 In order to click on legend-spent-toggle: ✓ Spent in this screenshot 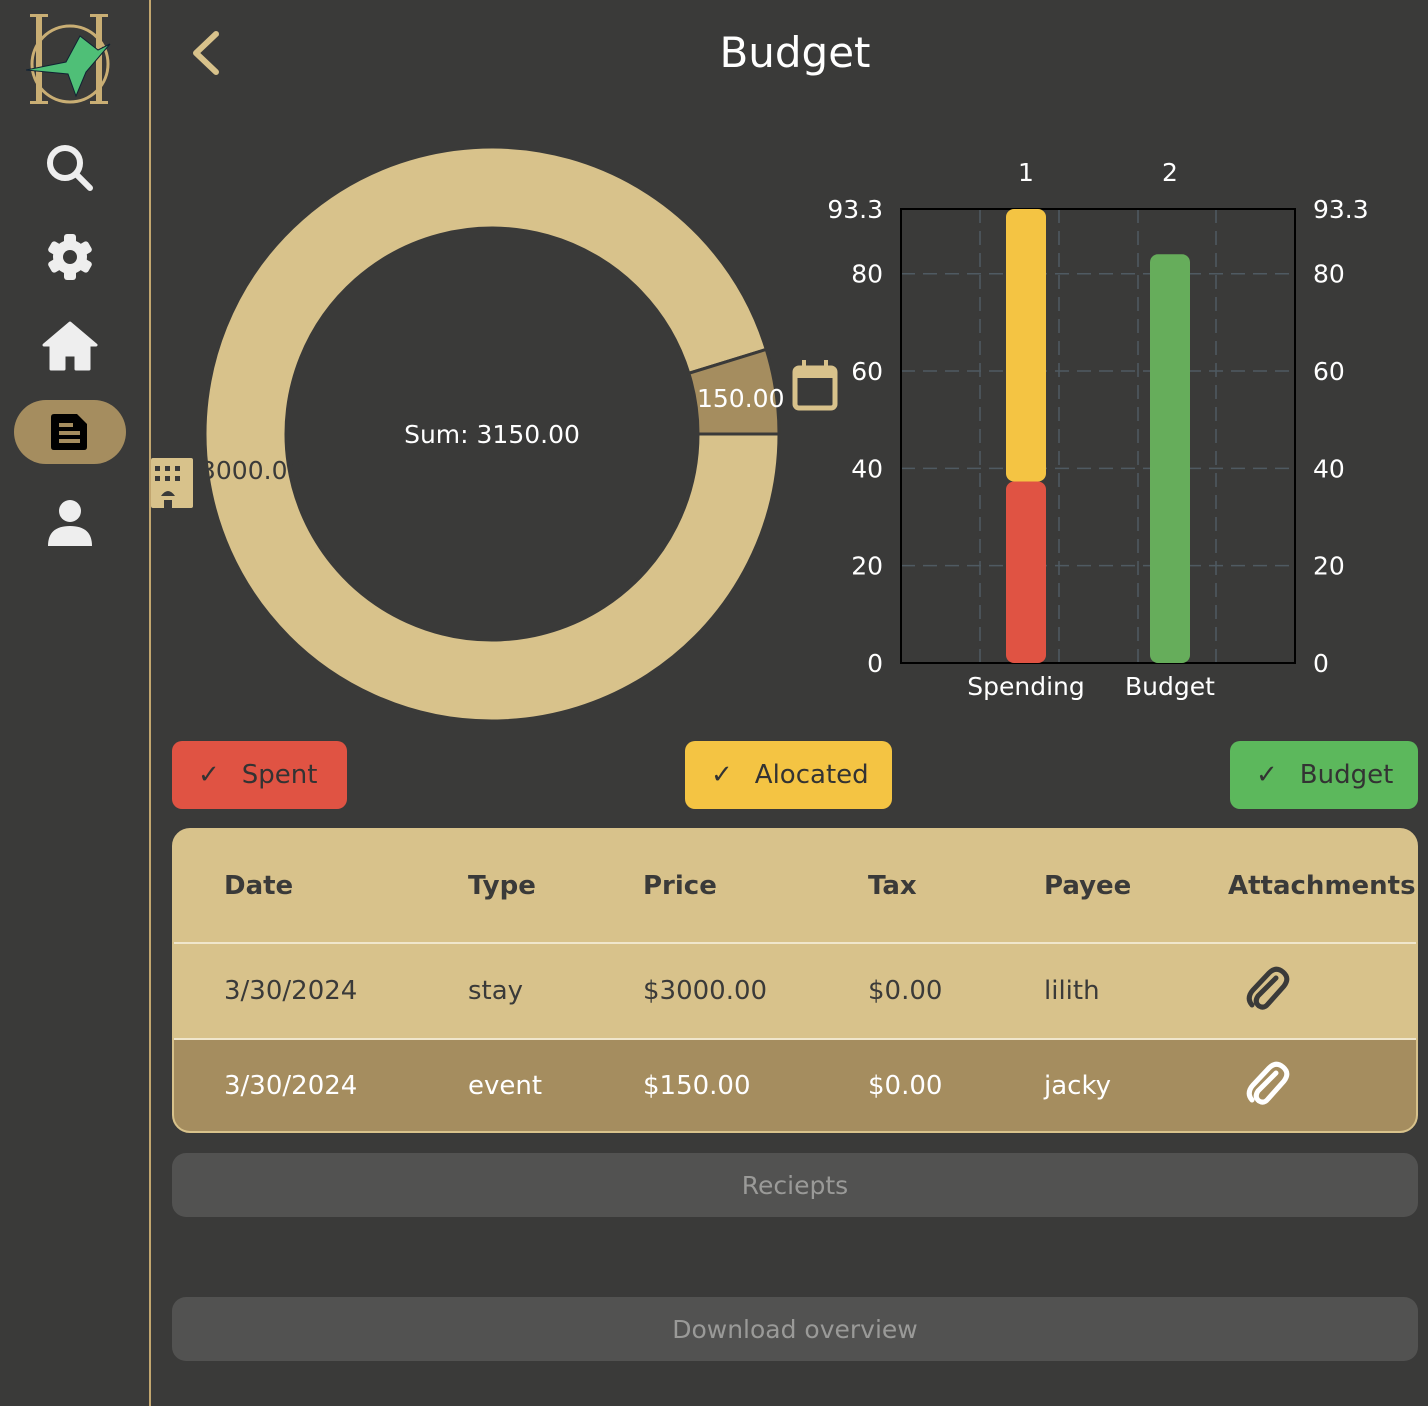, I will do `click(259, 775)`.